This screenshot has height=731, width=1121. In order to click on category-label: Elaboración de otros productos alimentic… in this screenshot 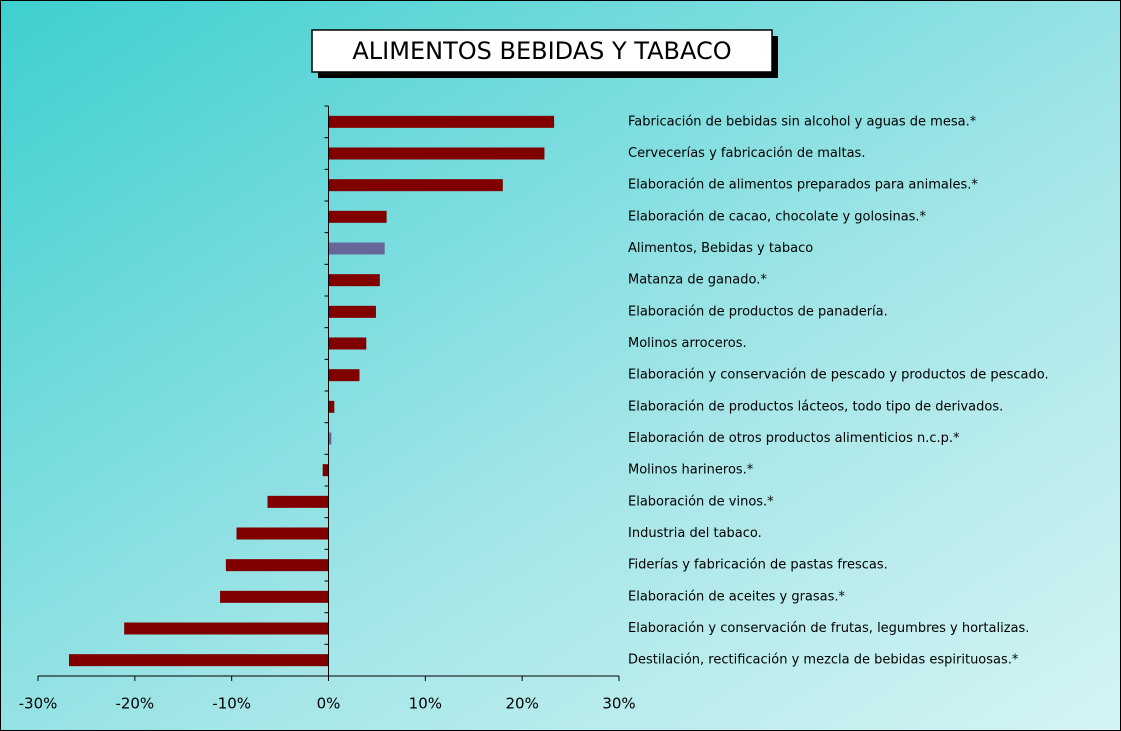, I will do `click(794, 438)`.